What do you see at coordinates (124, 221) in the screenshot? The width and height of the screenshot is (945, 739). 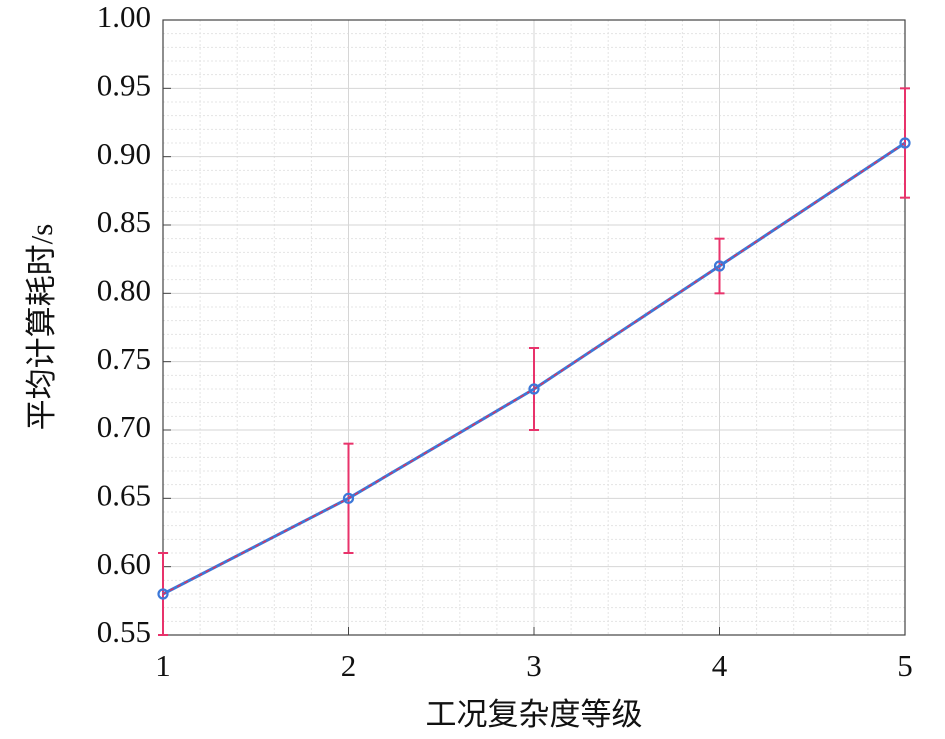 I see `y-tick-label: 0.85` at bounding box center [124, 221].